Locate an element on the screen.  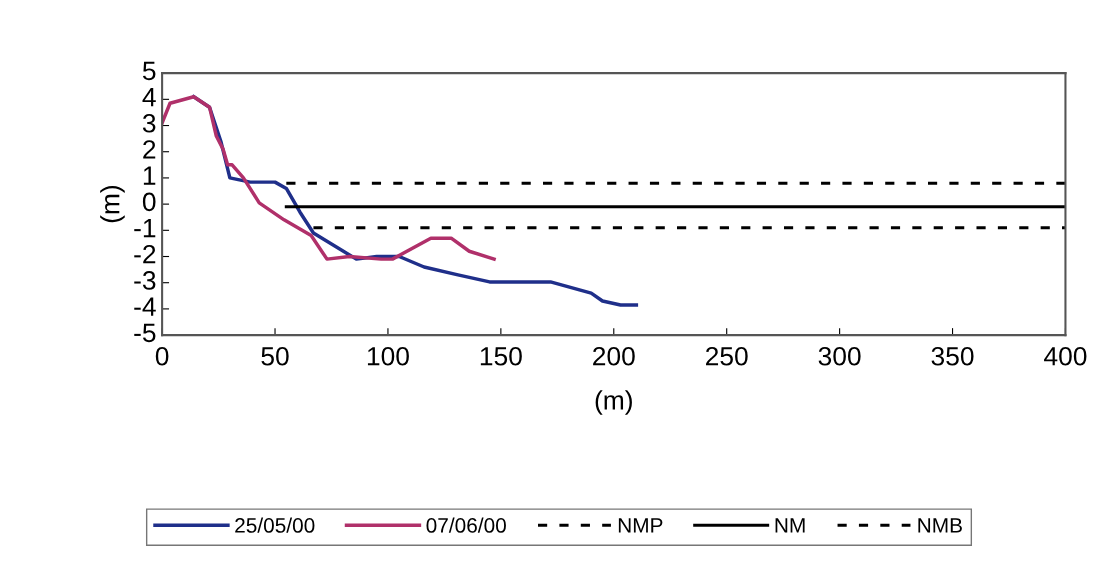
x-tick-label: 200 is located at coordinates (614, 356).